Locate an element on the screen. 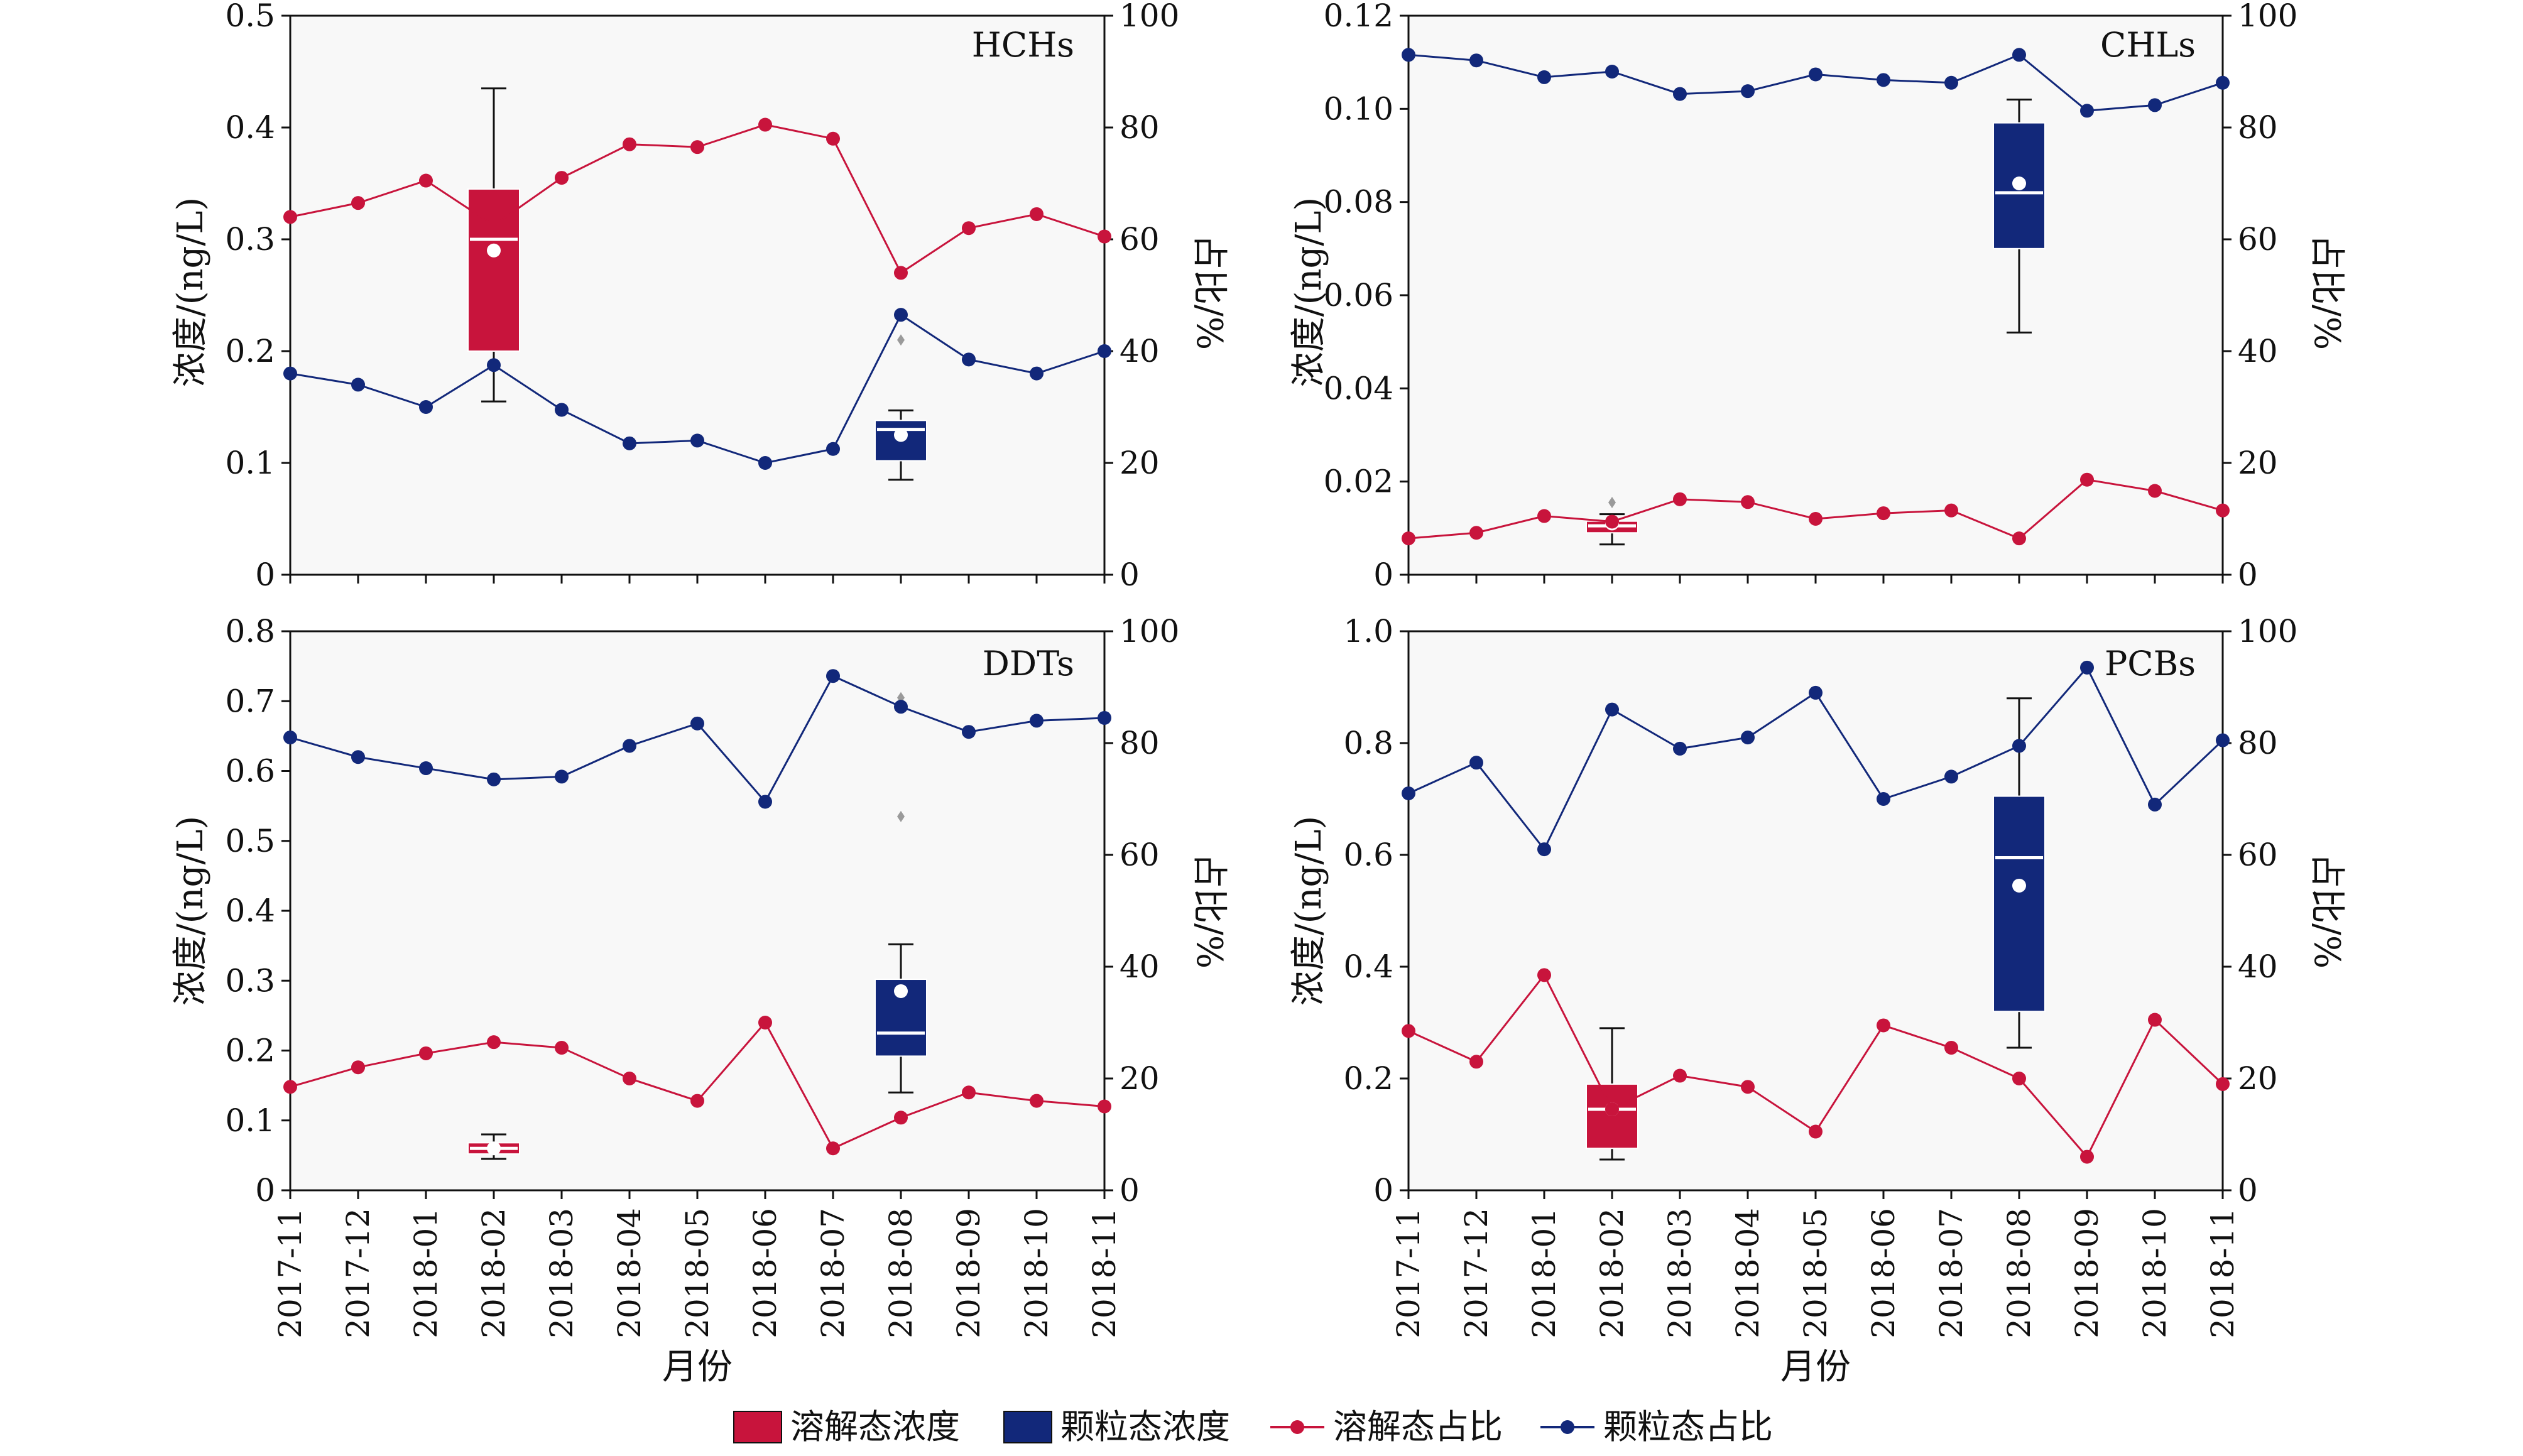 Image resolution: width=2523 pixels, height=1456 pixels. left-tick-label: 0.8 is located at coordinates (250, 631).